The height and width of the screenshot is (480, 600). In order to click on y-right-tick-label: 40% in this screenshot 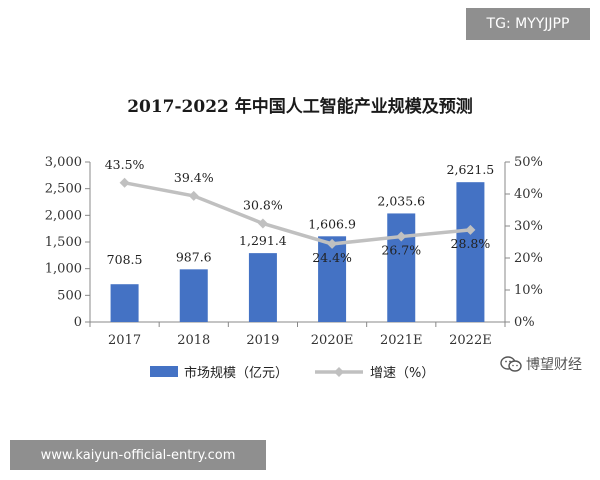, I will do `click(528, 194)`.